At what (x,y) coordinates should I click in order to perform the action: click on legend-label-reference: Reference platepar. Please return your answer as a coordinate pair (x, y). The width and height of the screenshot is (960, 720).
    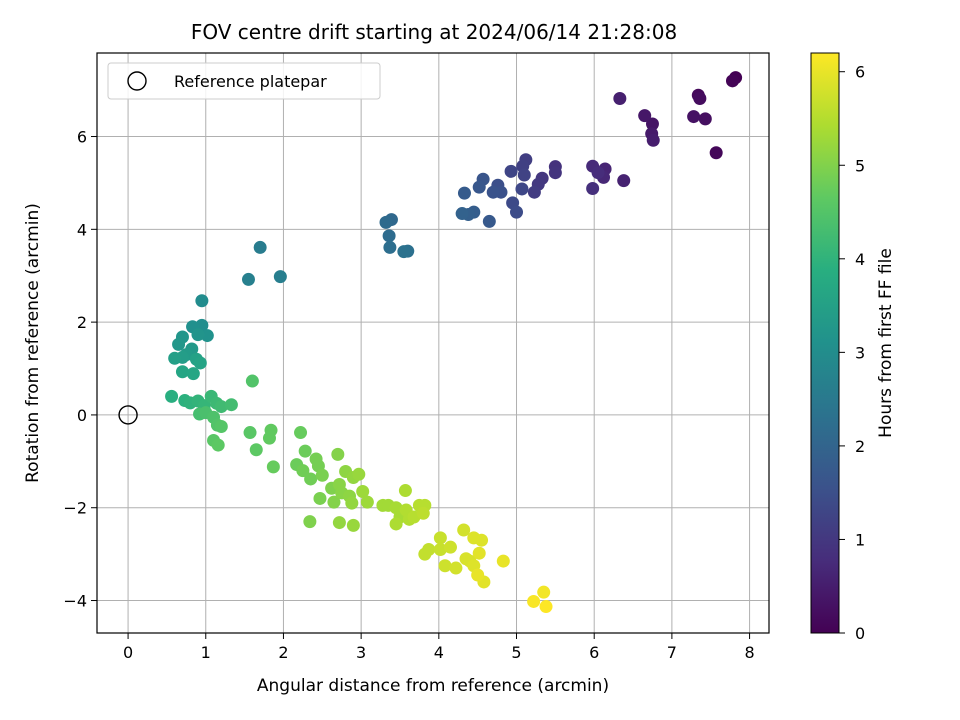
    Looking at the image, I should click on (250, 81).